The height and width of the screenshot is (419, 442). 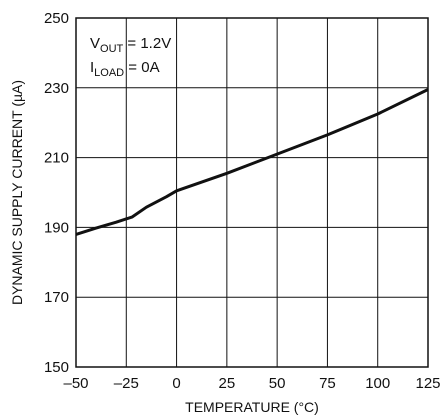 What do you see at coordinates (126, 383) in the screenshot?
I see `x-tick-label: –25` at bounding box center [126, 383].